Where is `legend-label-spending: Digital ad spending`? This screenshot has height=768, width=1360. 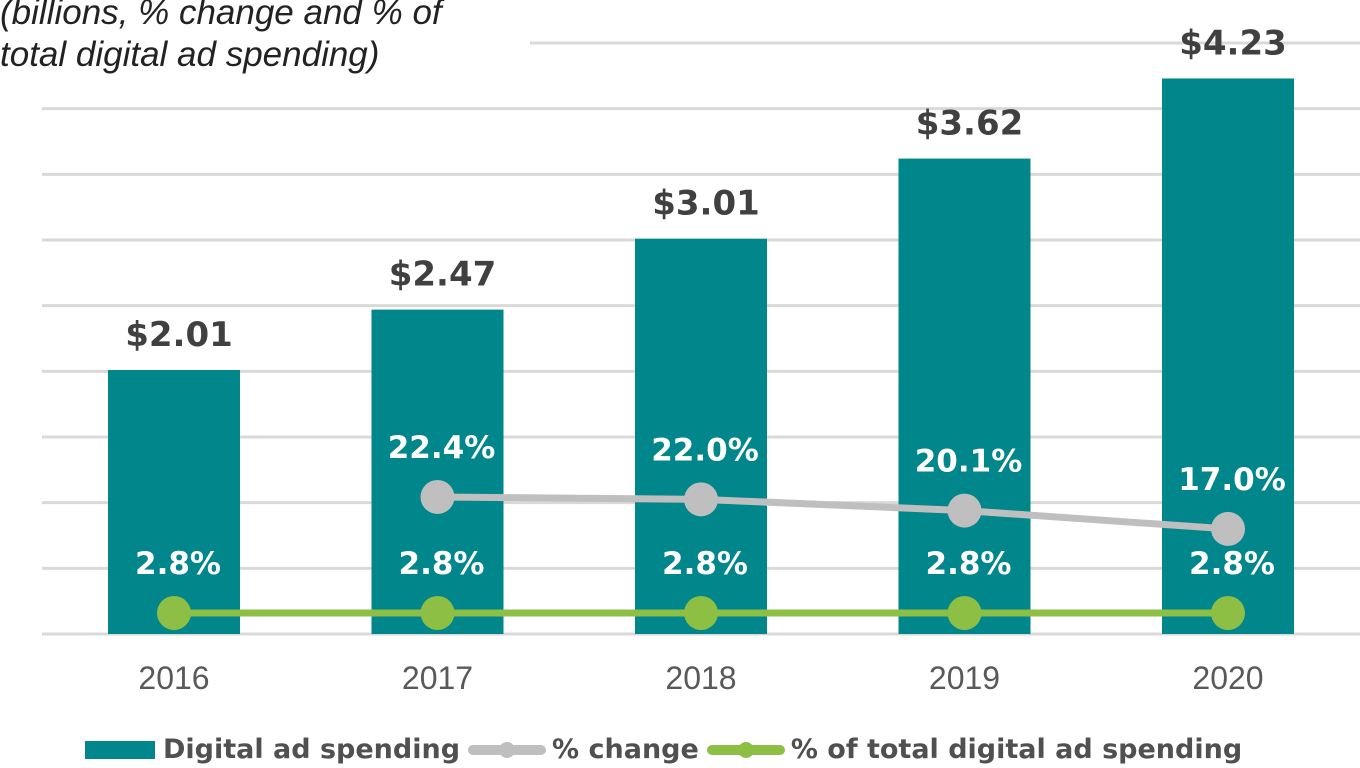 legend-label-spending: Digital ad spending is located at coordinates (312, 749).